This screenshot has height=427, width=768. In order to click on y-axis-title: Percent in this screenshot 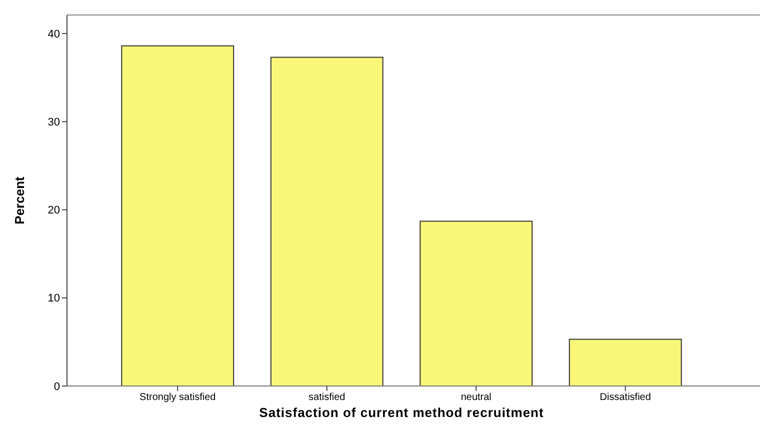, I will do `click(19, 200)`.